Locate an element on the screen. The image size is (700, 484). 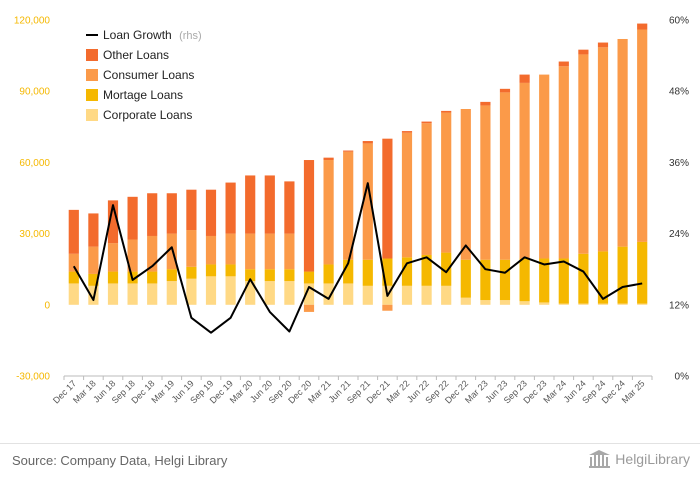
y-left-tick-label: 60,000 is located at coordinates (34, 163).